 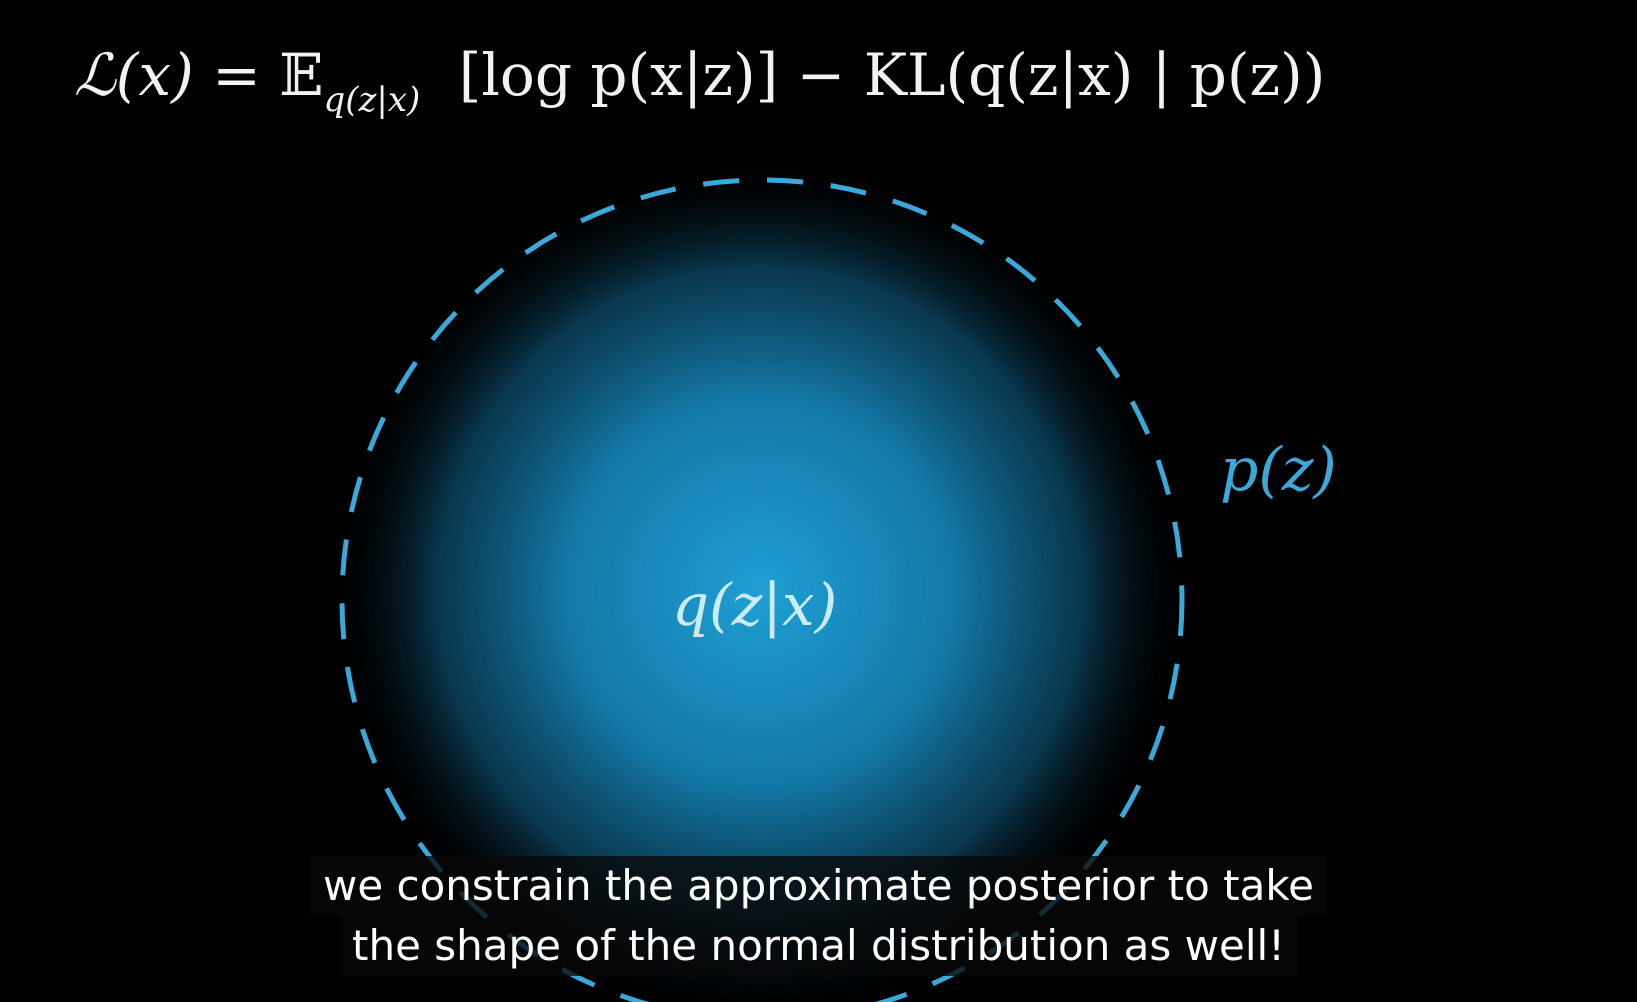 What do you see at coordinates (301, 75) in the screenshot?
I see `formula-expectation: 𝔼` at bounding box center [301, 75].